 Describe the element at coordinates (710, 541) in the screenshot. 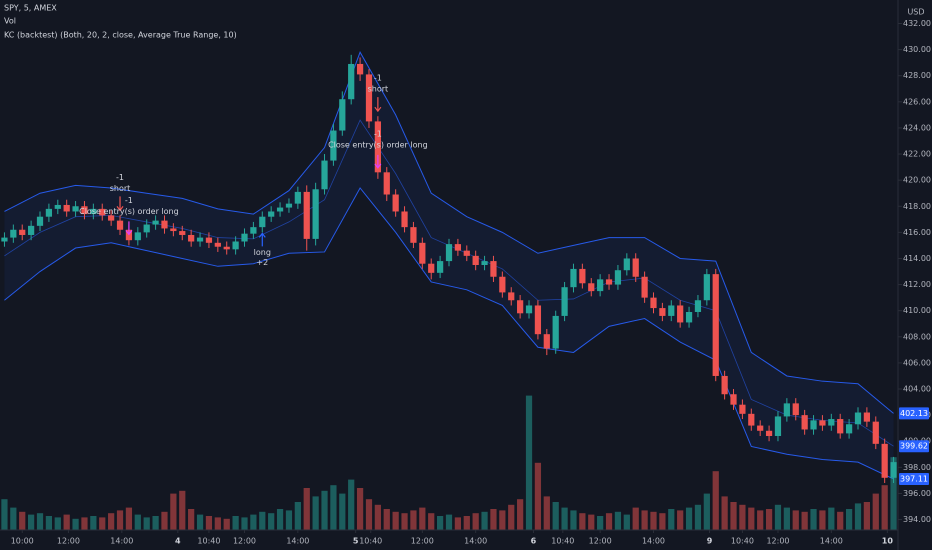

I see `x-tick-label: 9` at that location.